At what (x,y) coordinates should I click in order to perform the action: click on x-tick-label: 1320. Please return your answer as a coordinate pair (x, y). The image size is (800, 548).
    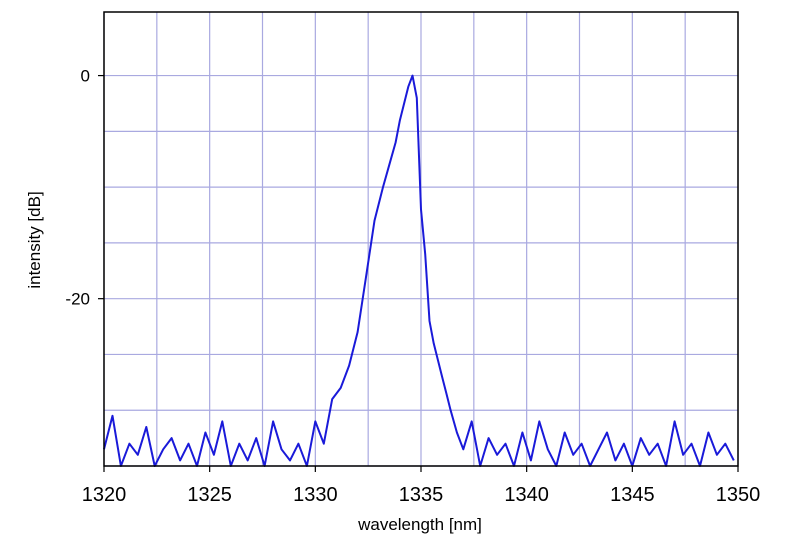
    Looking at the image, I should click on (104, 495).